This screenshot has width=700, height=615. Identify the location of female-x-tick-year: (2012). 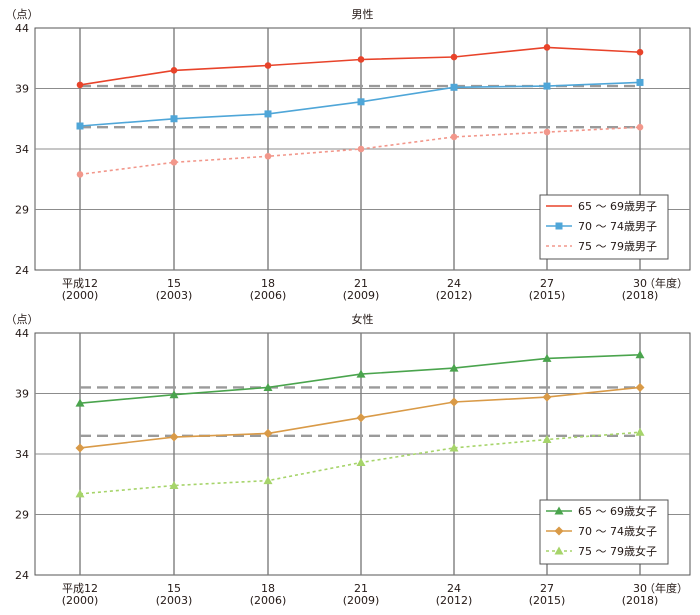
(454, 600).